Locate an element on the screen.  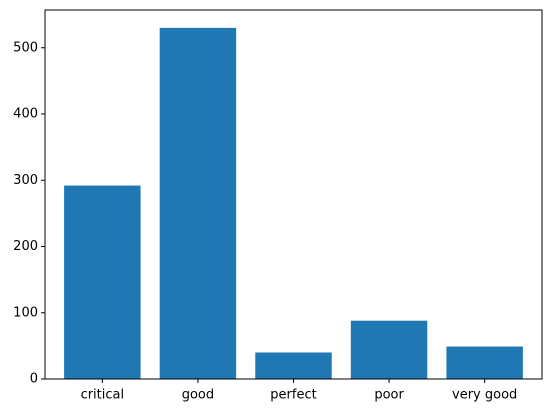
y-tick-label: 300 is located at coordinates (25, 180).